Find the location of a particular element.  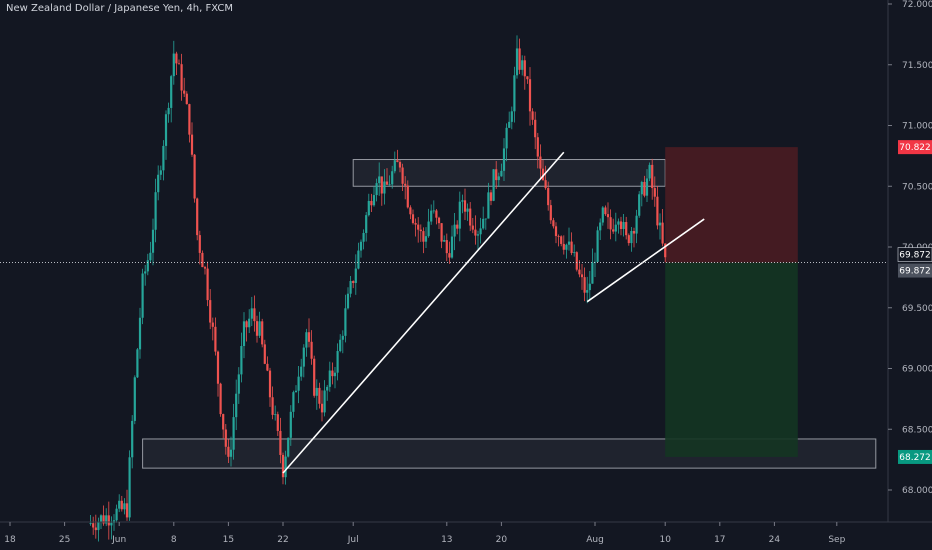

y-tick-label: 68.500 is located at coordinates (917, 430).